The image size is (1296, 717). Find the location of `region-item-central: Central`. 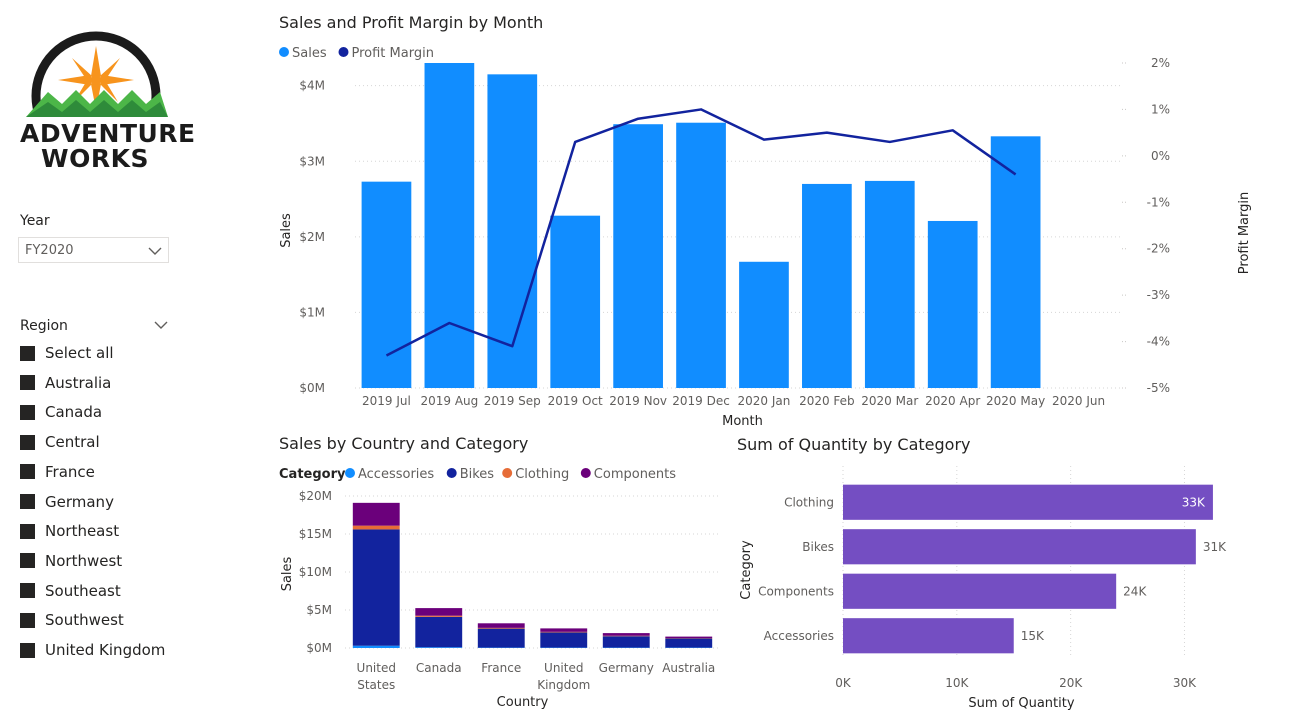

region-item-central: Central is located at coordinates (60, 442).